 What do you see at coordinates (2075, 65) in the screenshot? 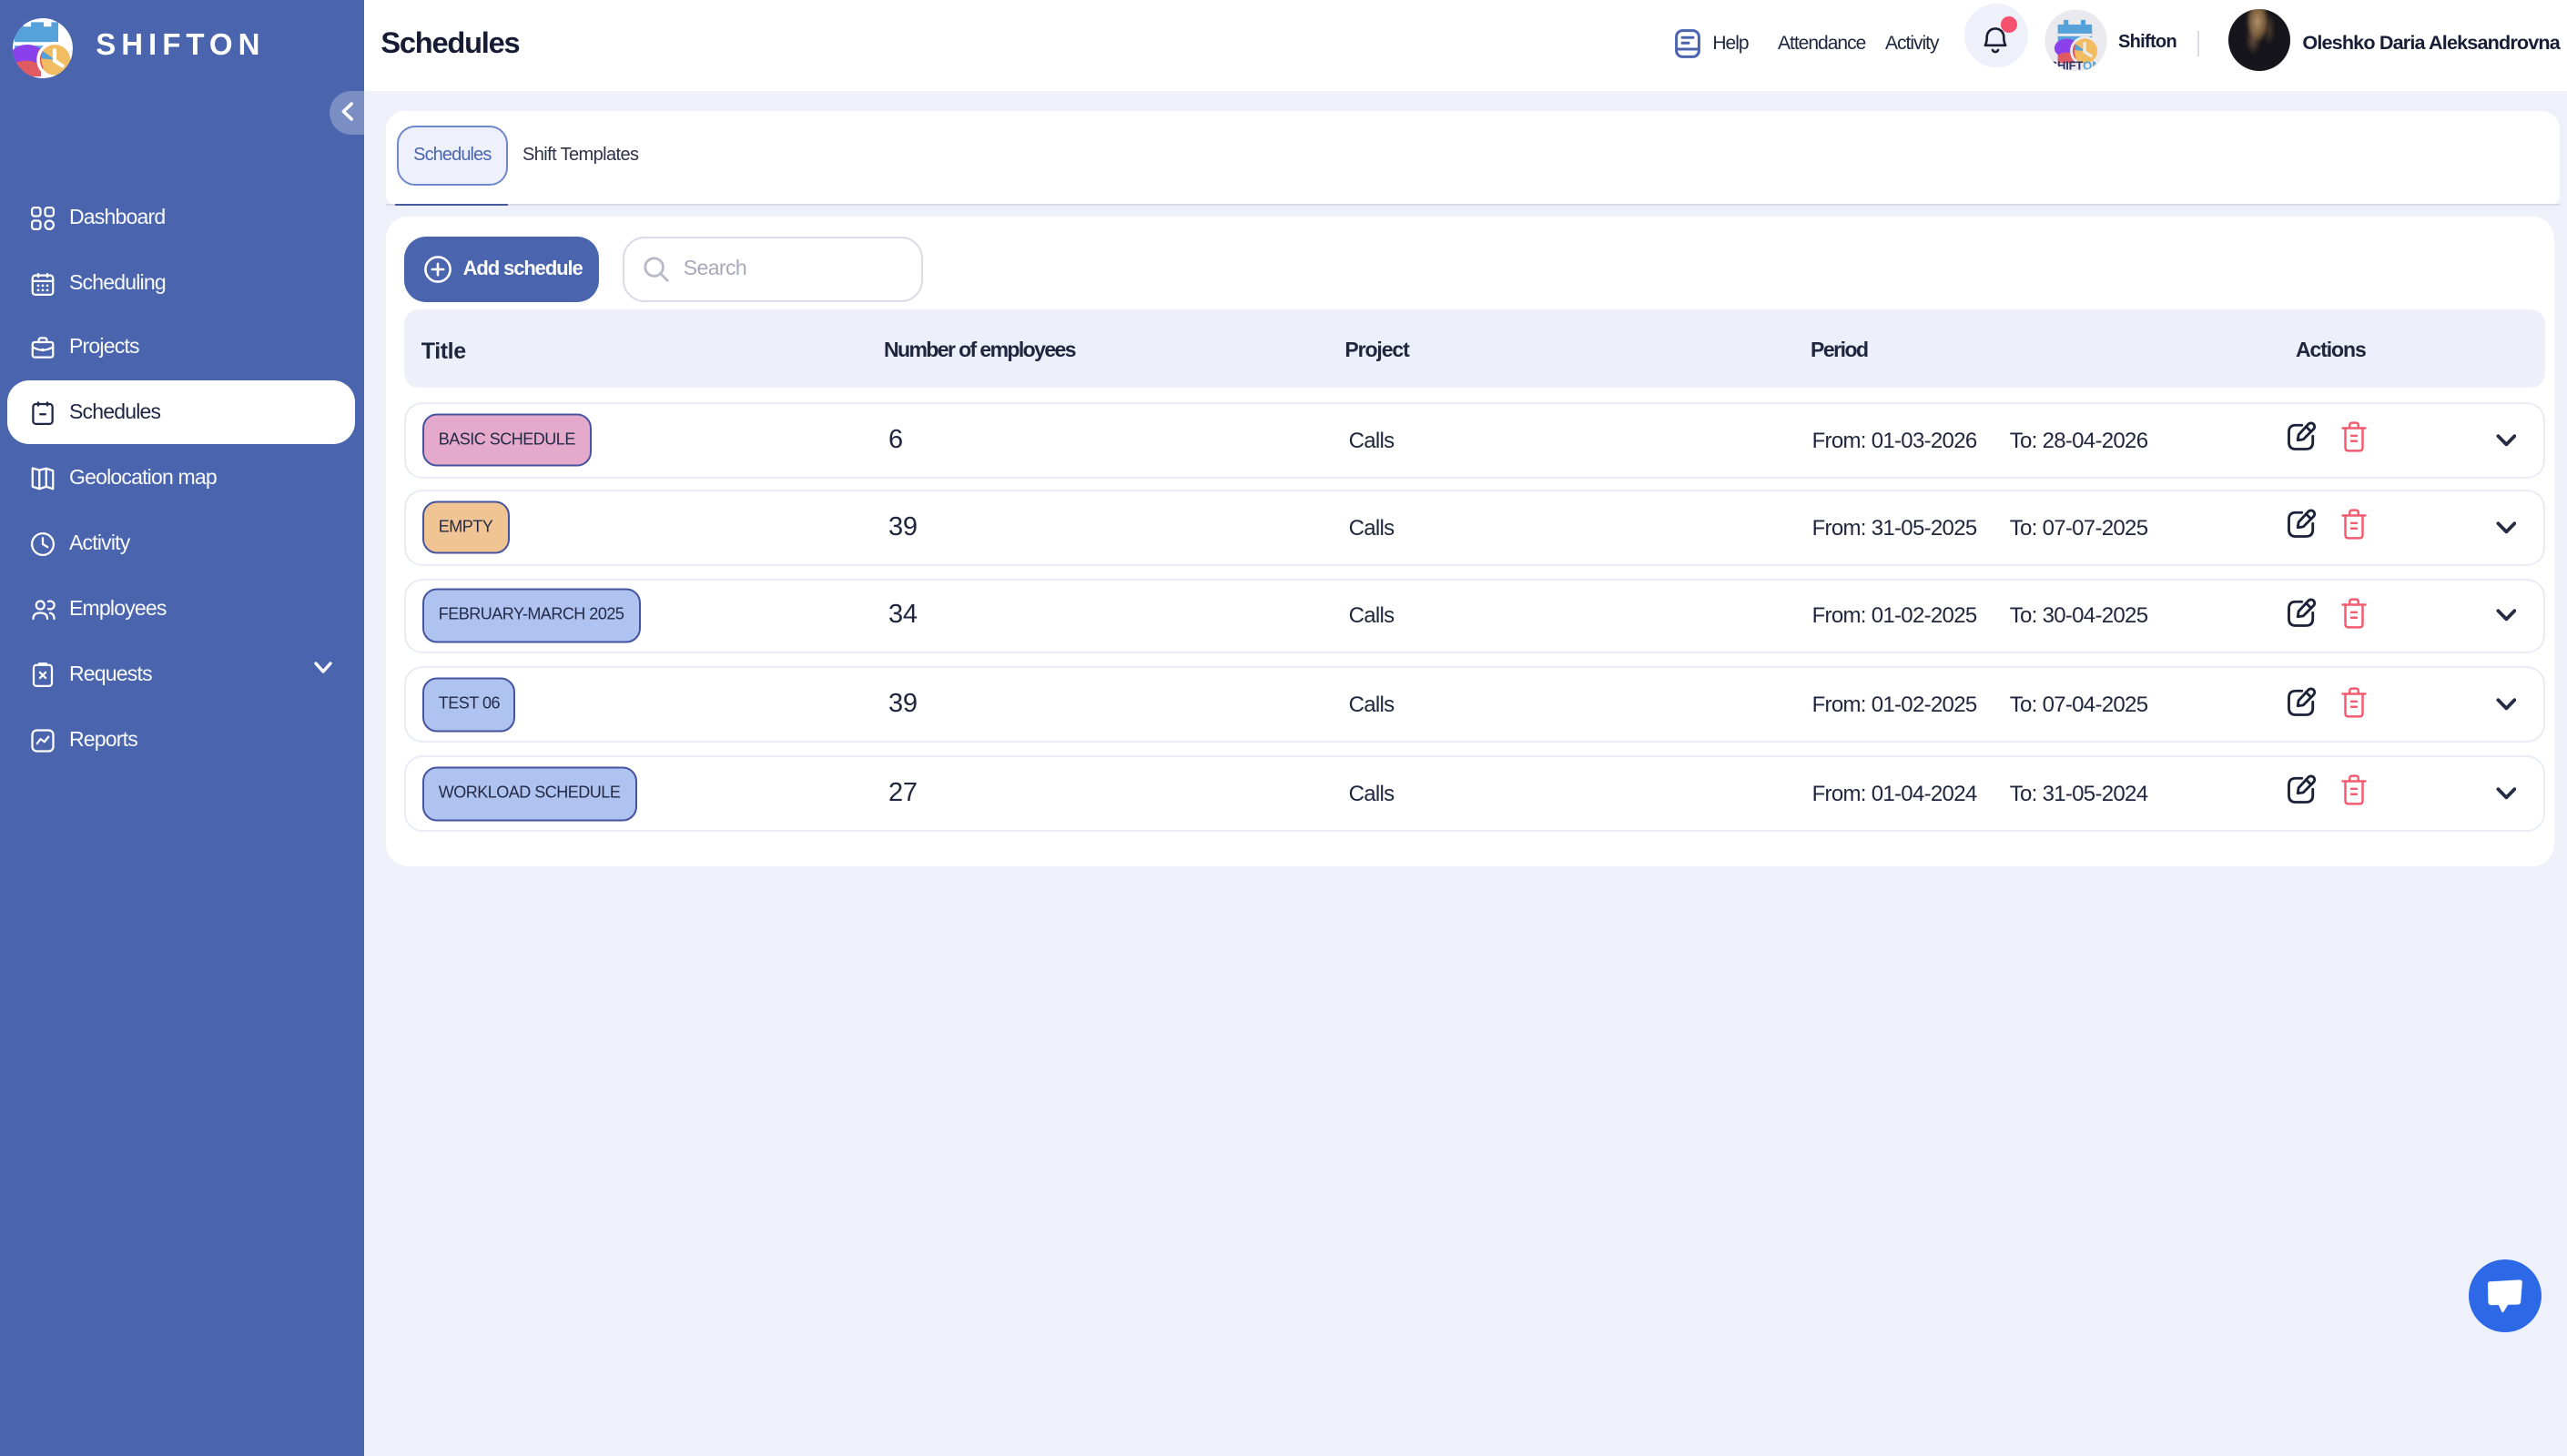
I see `svg-text: SHIFTON` at bounding box center [2075, 65].